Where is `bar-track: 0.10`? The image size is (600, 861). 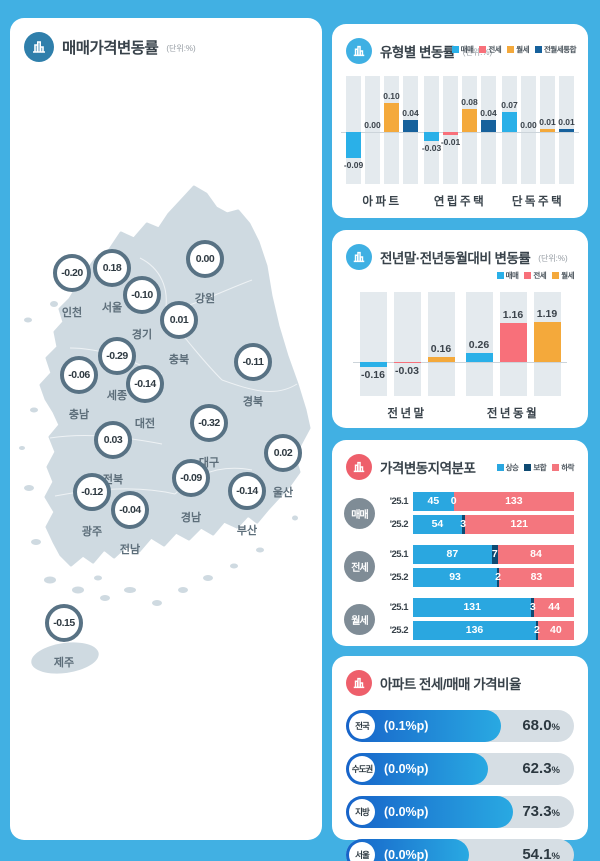
bar-track: 0.10 is located at coordinates (391, 130).